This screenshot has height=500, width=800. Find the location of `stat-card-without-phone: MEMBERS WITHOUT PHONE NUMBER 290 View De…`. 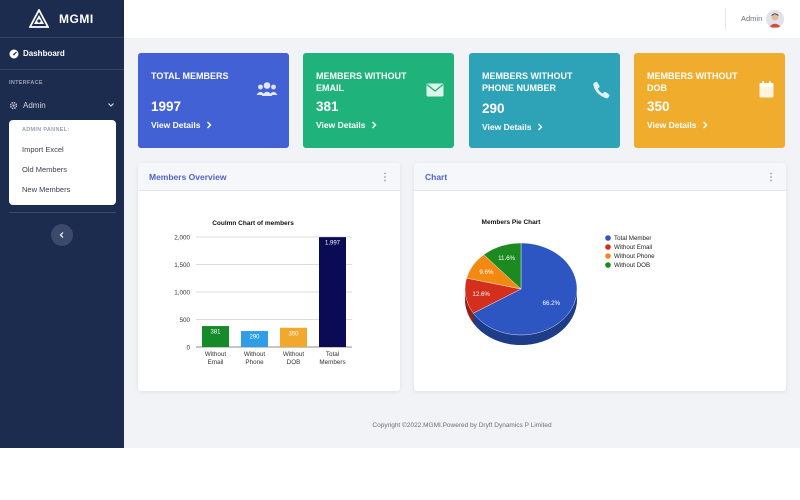

stat-card-without-phone: MEMBERS WITHOUT PHONE NUMBER 290 View De… is located at coordinates (544, 100).